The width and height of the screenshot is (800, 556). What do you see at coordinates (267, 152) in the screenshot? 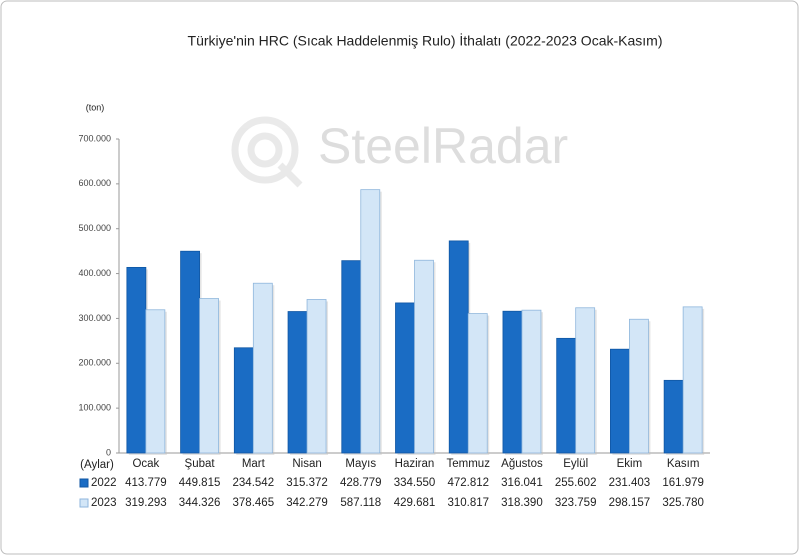
I see `watermark-logo` at bounding box center [267, 152].